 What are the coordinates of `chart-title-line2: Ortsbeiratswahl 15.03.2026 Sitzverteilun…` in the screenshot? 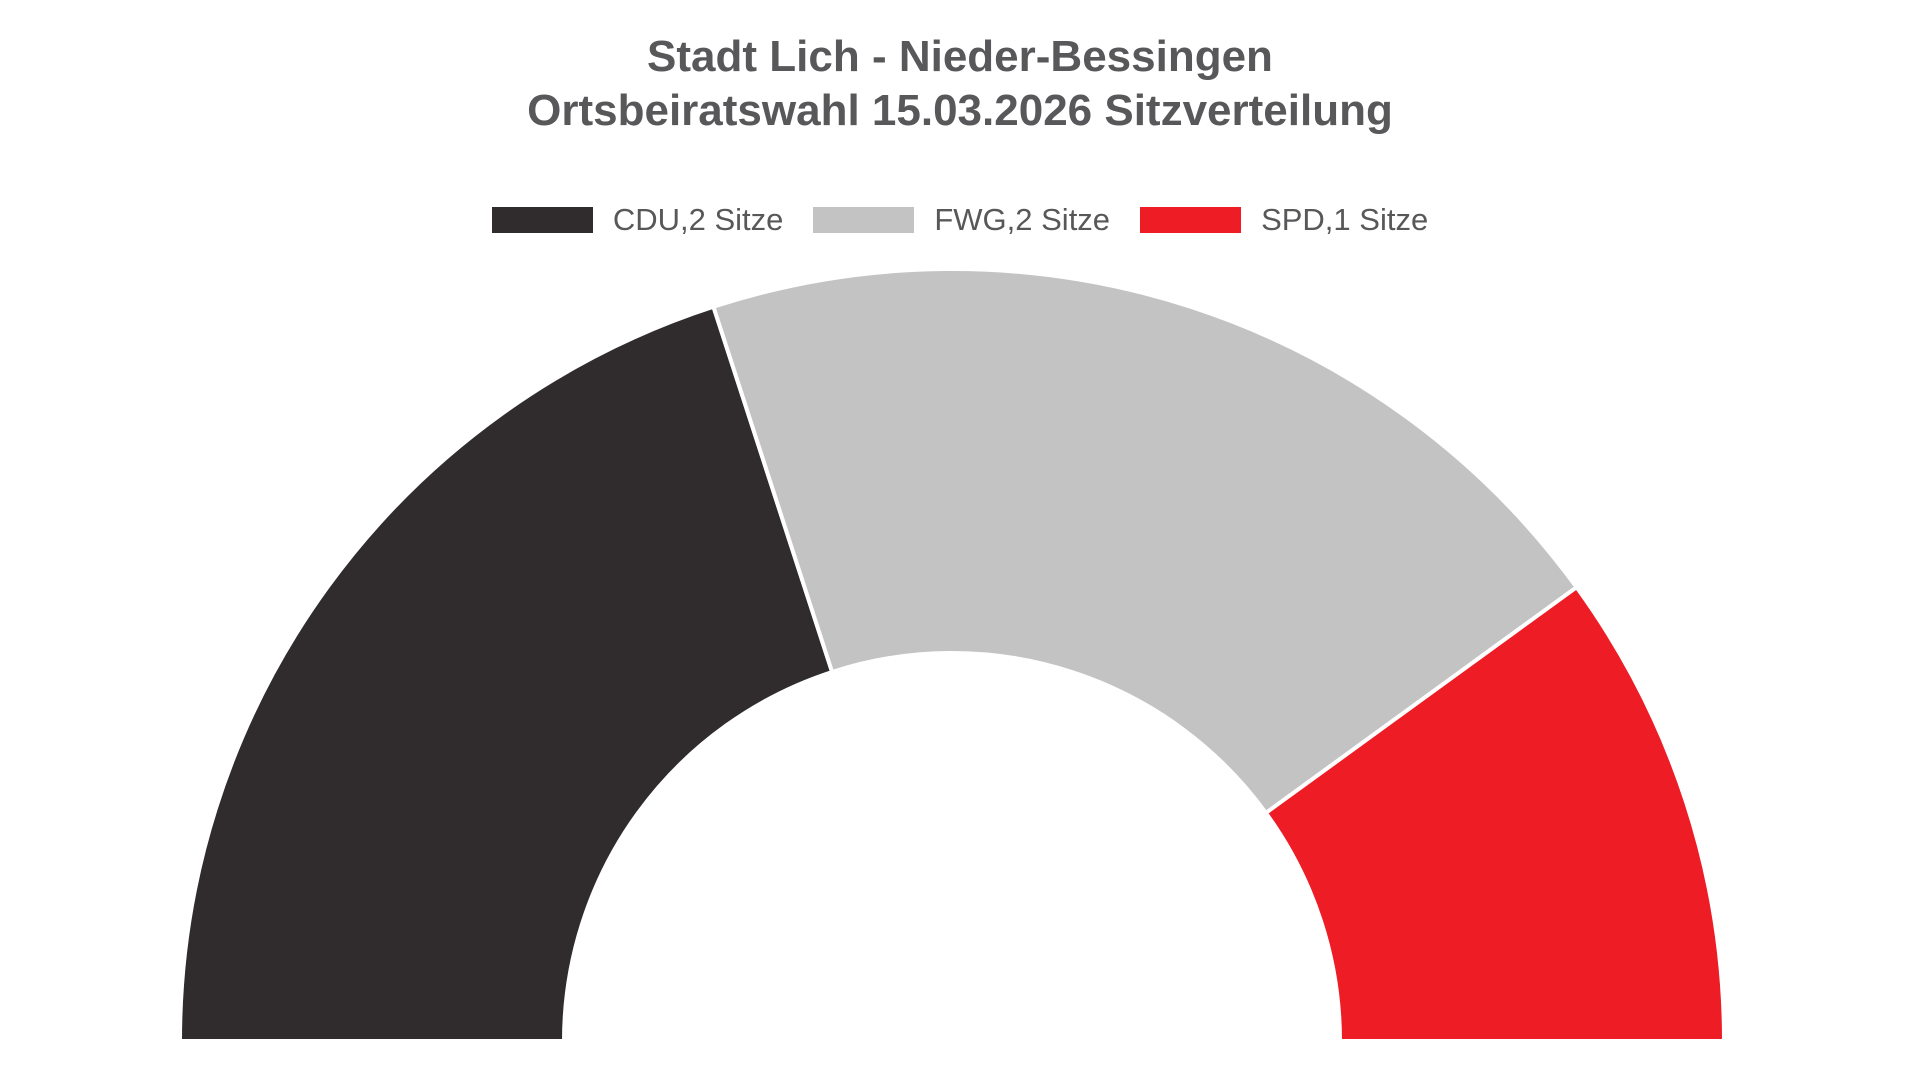 It's located at (960, 110).